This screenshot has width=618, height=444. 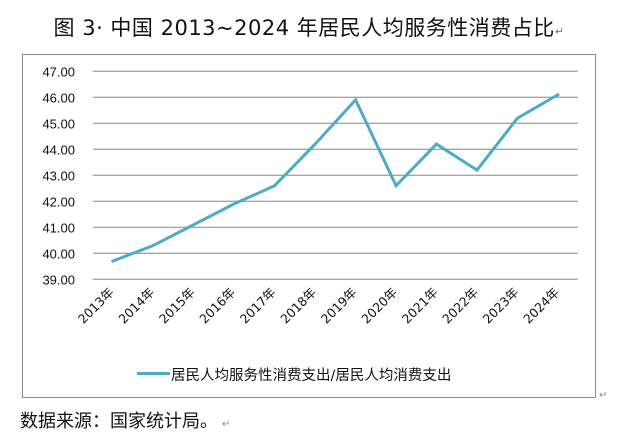 What do you see at coordinates (217, 306) in the screenshot?
I see `x-tick-label: 2016年` at bounding box center [217, 306].